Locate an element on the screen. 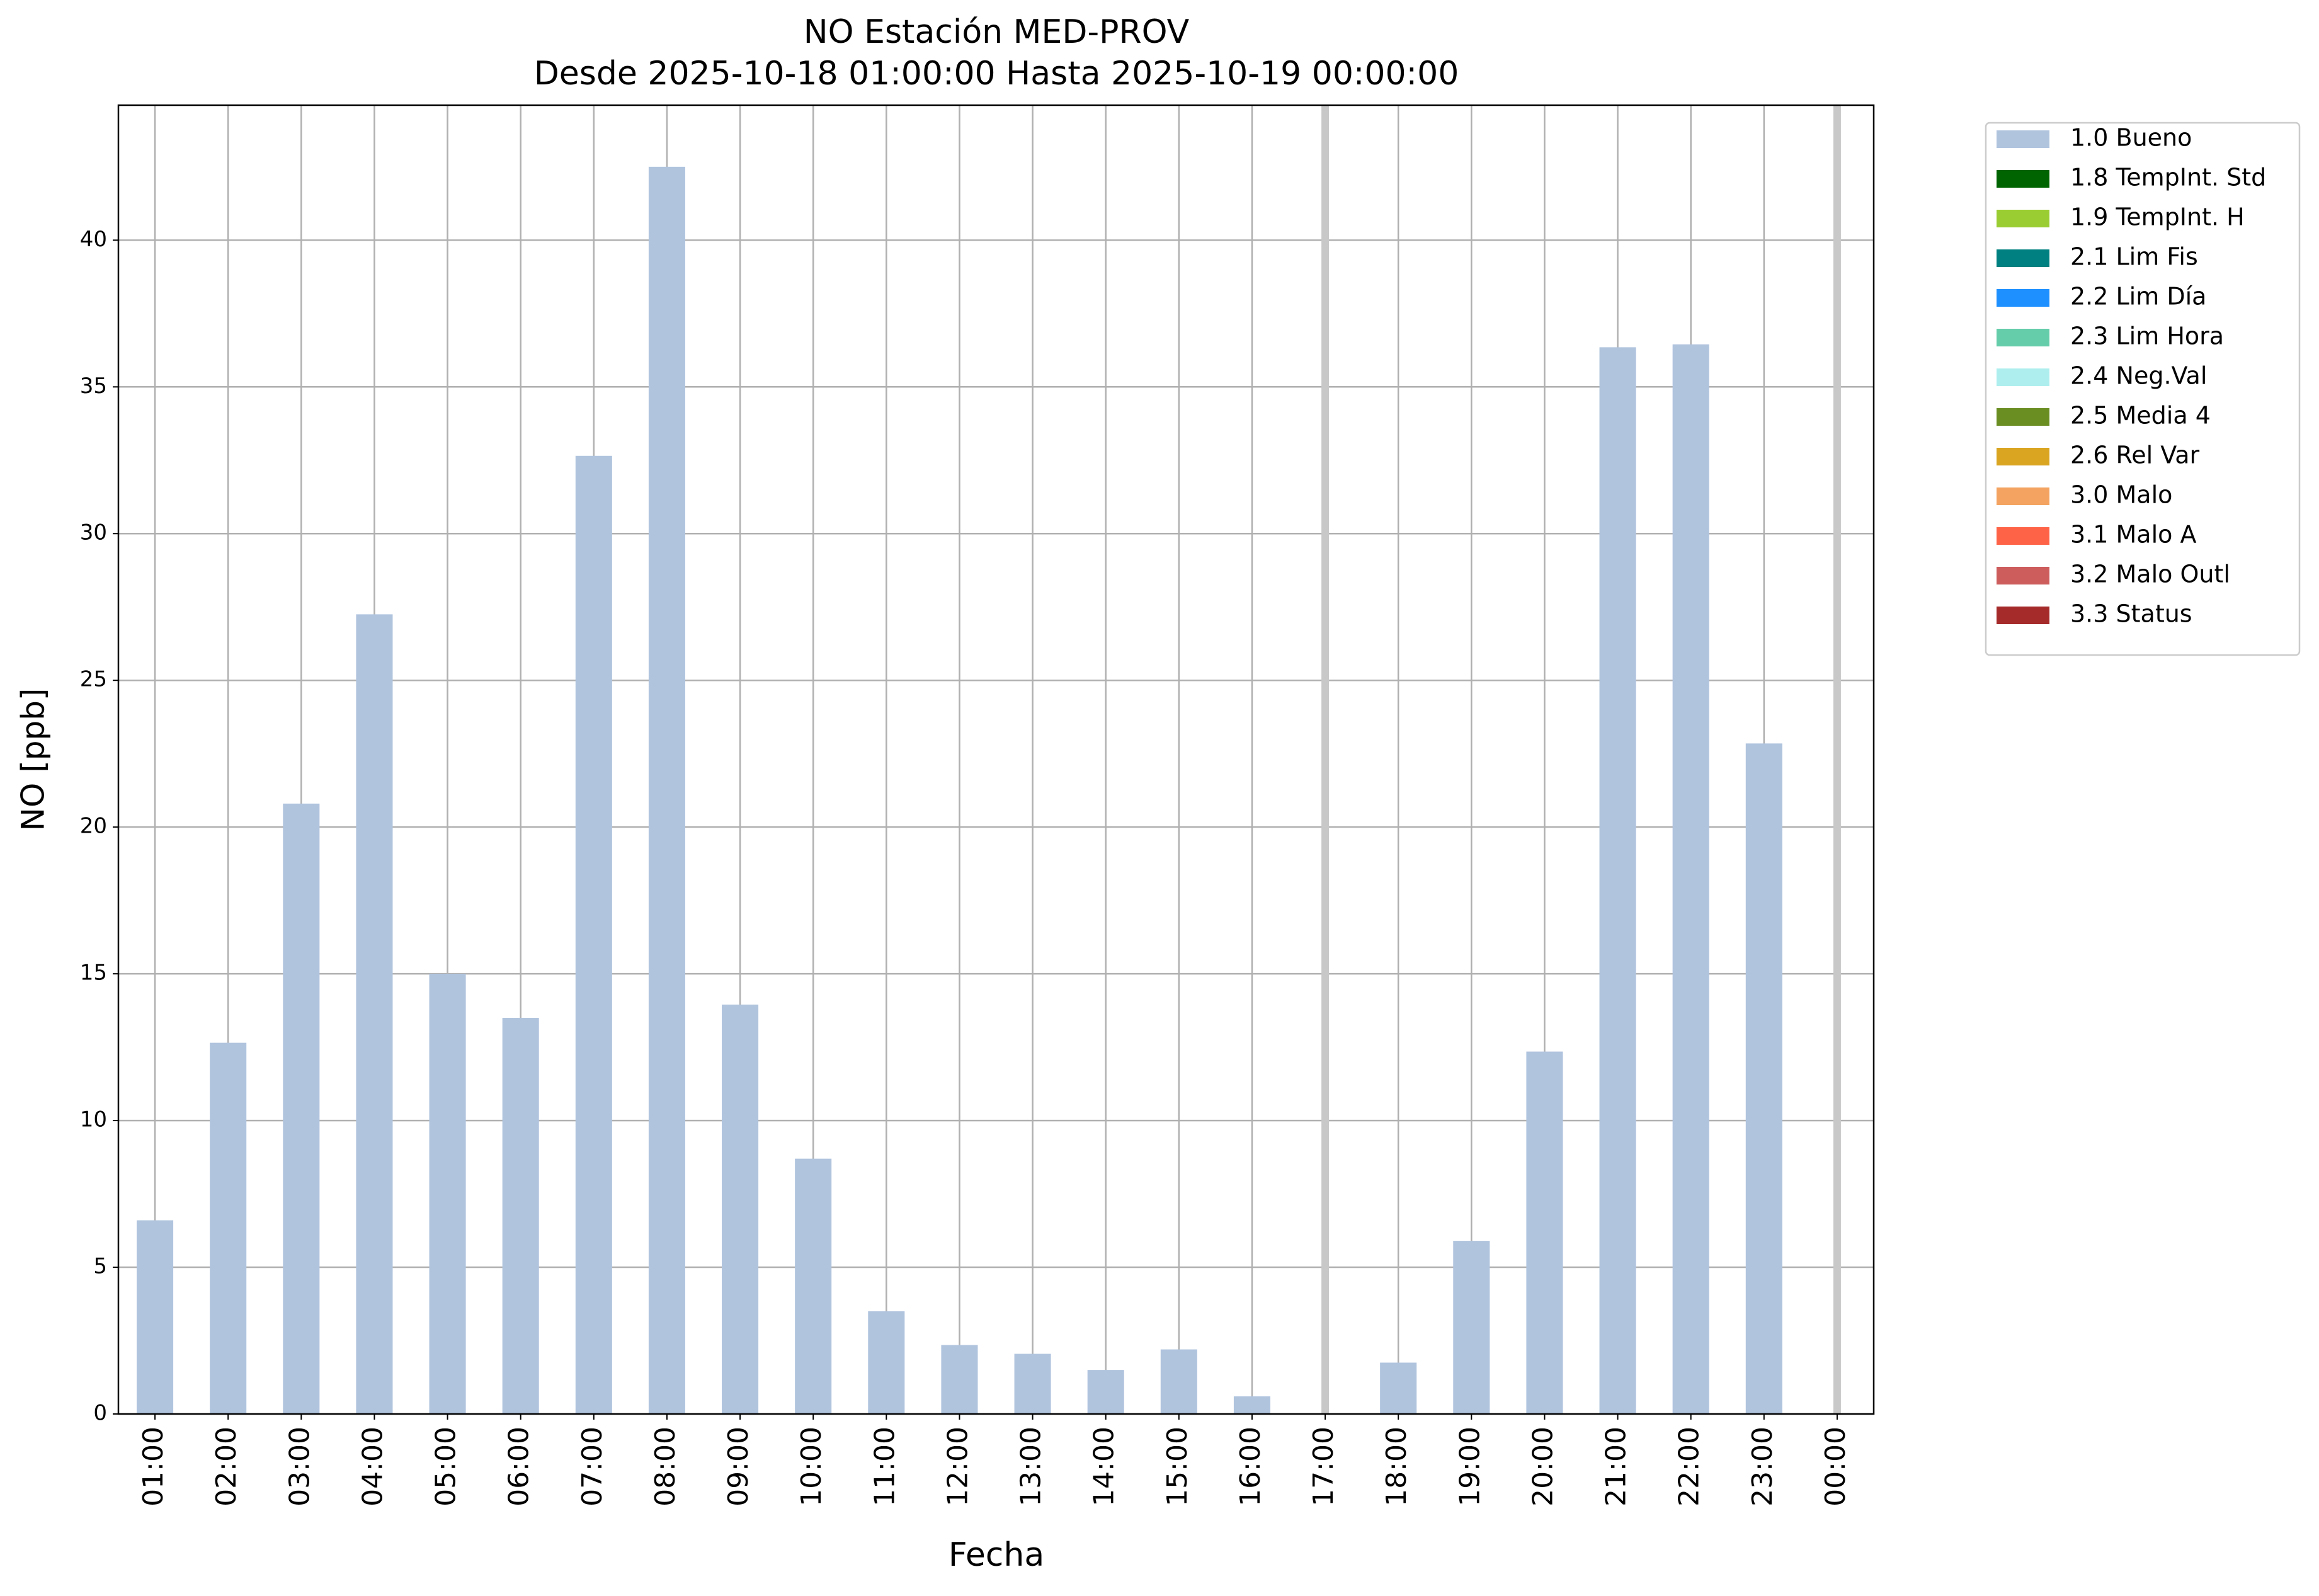  x-tick-label: 11:00 is located at coordinates (885, 1467).